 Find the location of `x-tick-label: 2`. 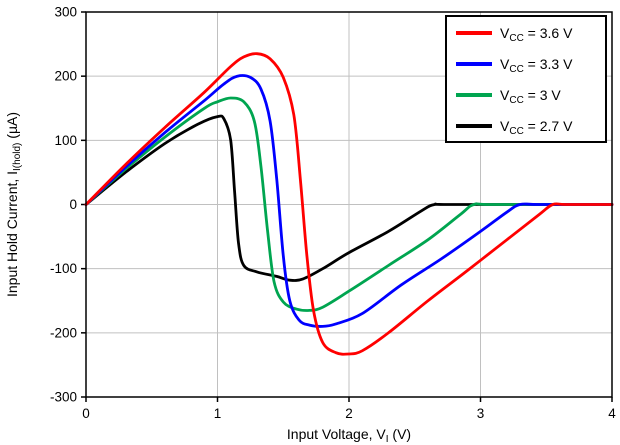

x-tick-label: 2 is located at coordinates (349, 413).